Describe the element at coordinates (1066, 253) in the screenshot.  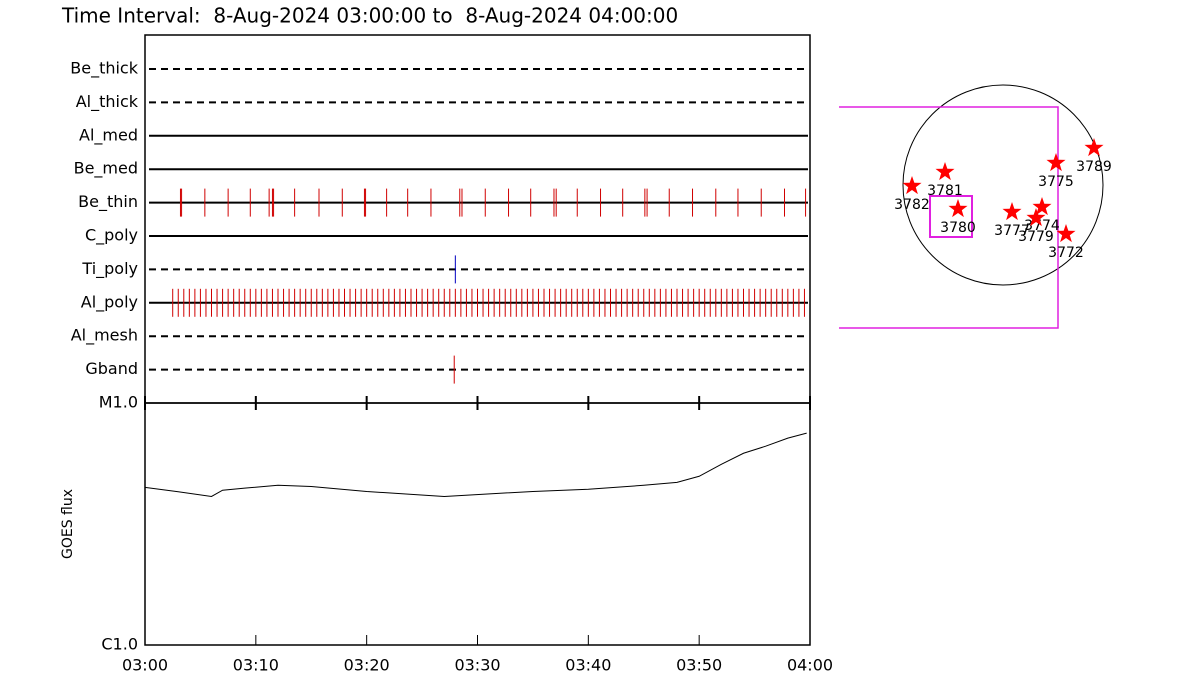
I see `region-label: 3772` at that location.